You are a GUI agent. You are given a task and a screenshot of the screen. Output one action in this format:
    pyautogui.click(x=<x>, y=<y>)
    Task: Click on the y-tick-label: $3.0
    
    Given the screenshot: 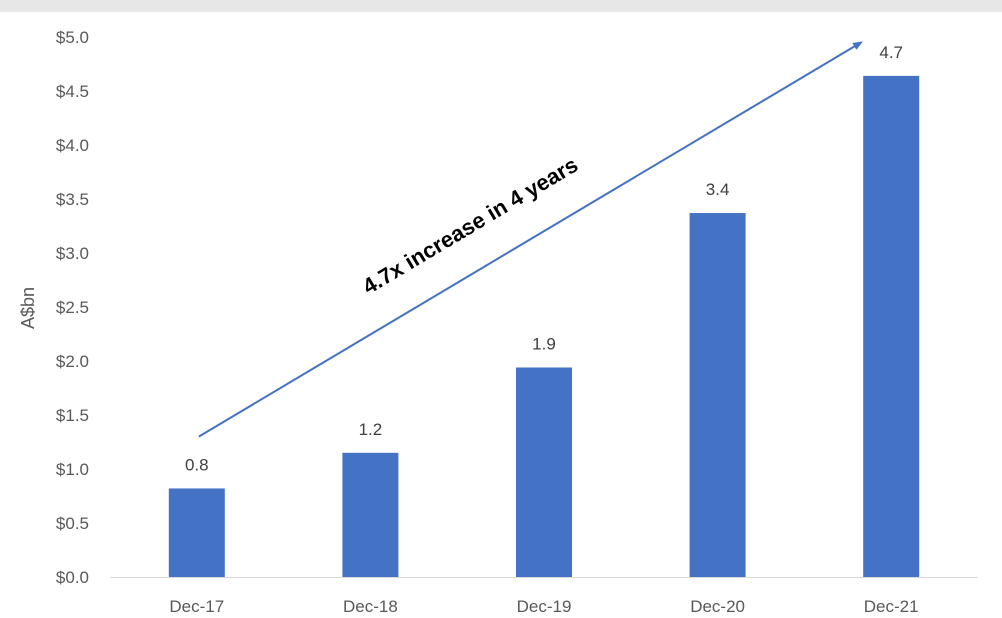 What is the action you would take?
    pyautogui.click(x=72, y=253)
    